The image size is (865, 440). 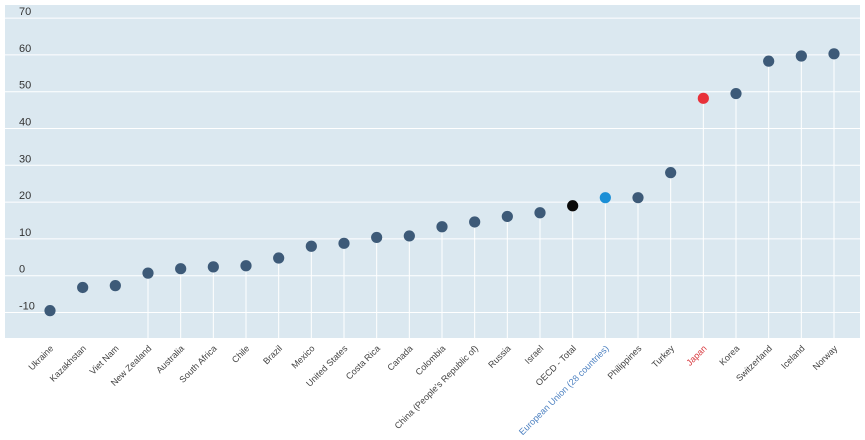 I want to click on category-label: Colombia, so click(x=430, y=360).